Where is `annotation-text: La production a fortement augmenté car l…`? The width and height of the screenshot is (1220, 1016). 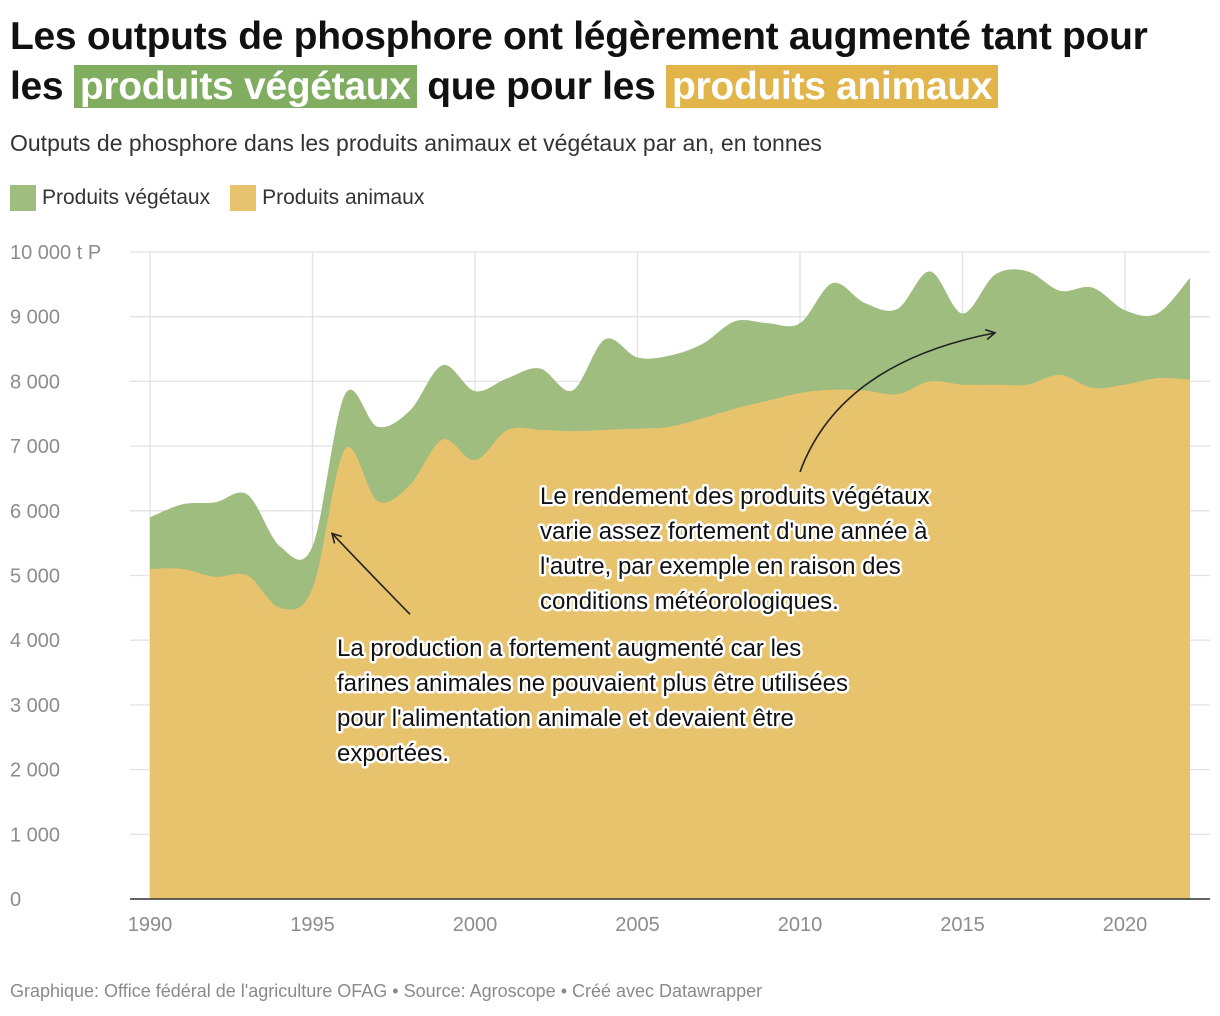
annotation-text: La production a fortement augmenté car l… is located at coordinates (592, 701).